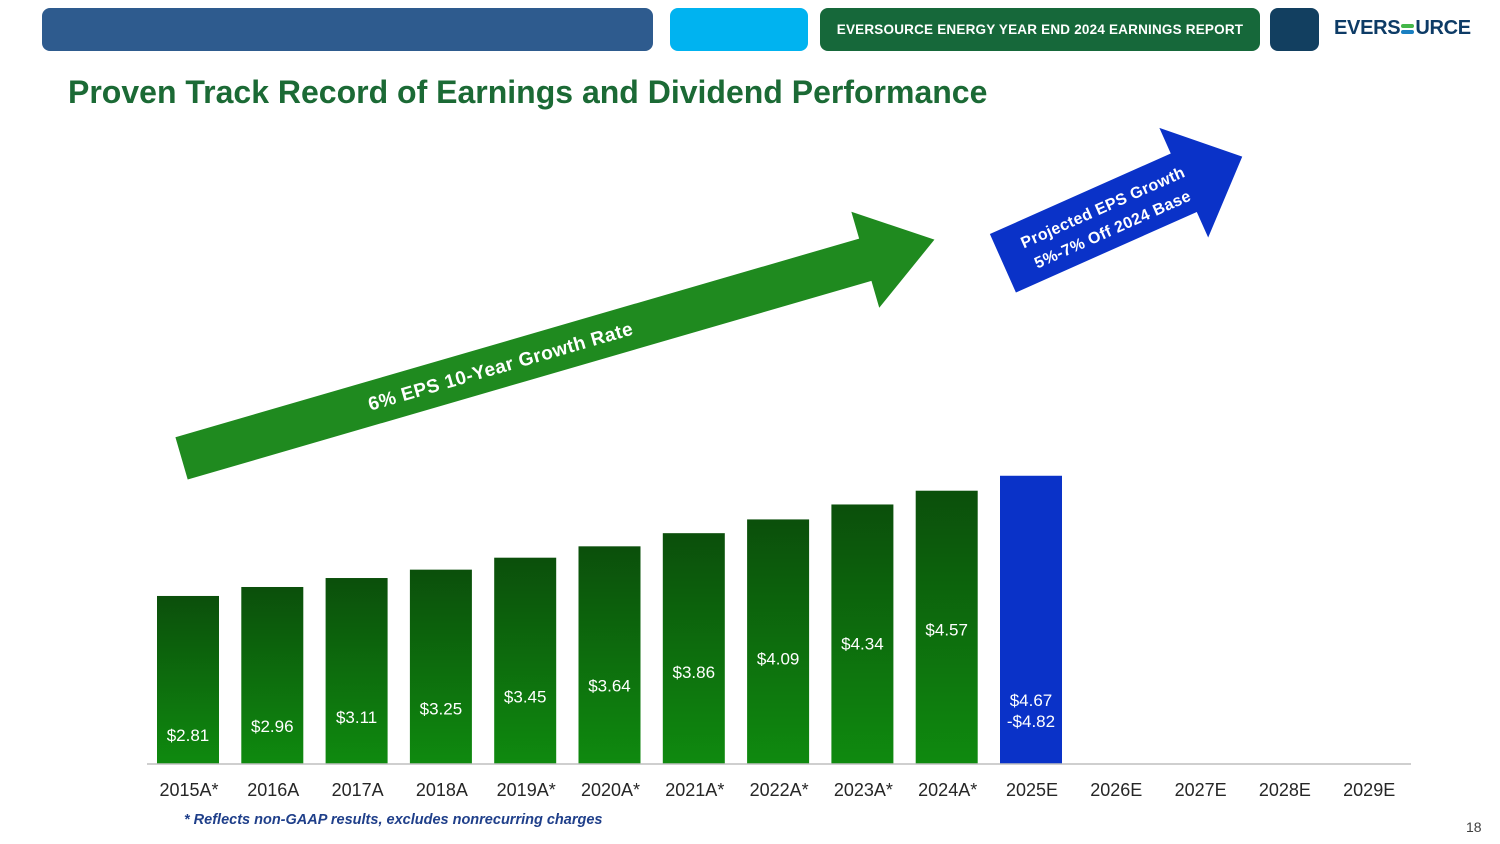 The height and width of the screenshot is (844, 1500). Describe the element at coordinates (1285, 790) in the screenshot. I see `x-tick-label: 2028E` at that location.